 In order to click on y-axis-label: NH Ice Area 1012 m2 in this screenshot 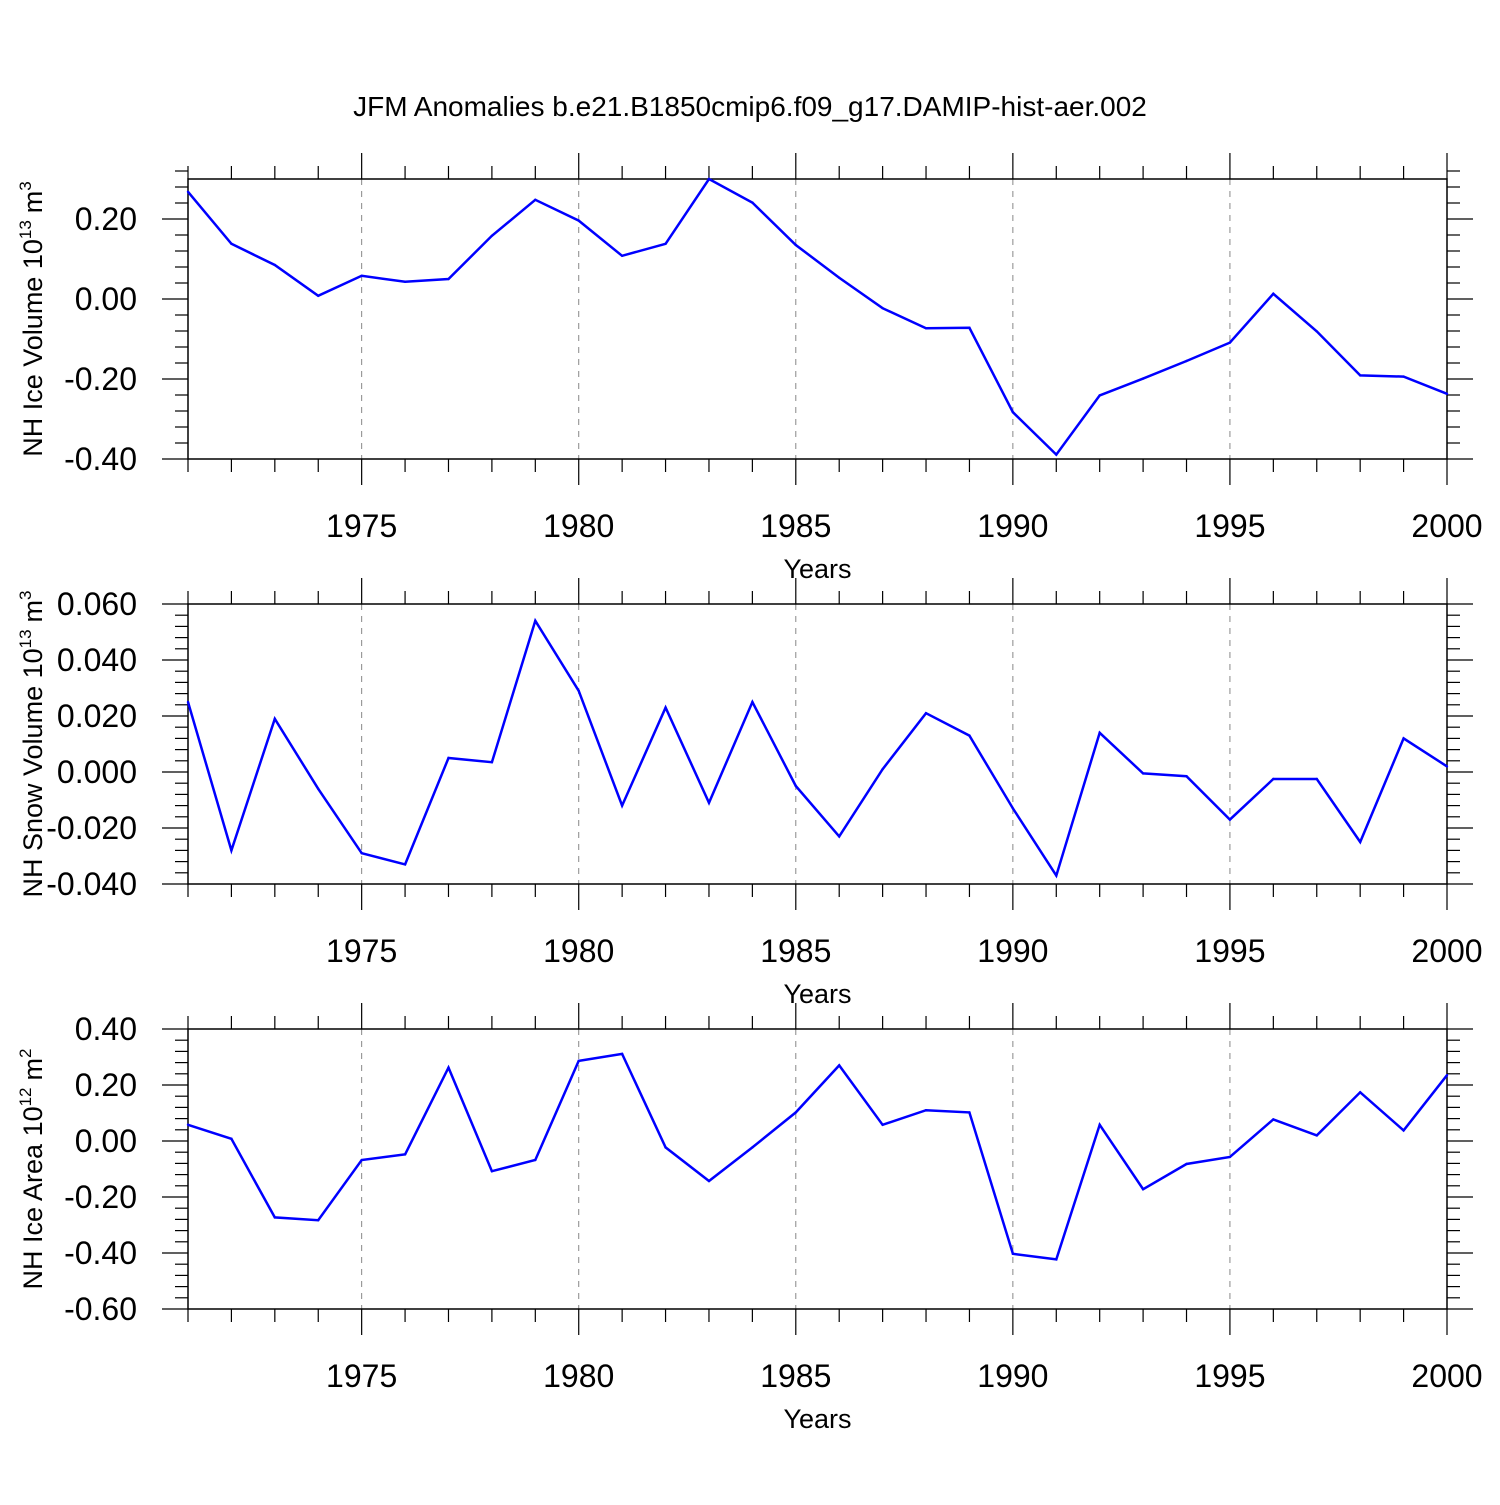, I will do `click(32, 1169)`.